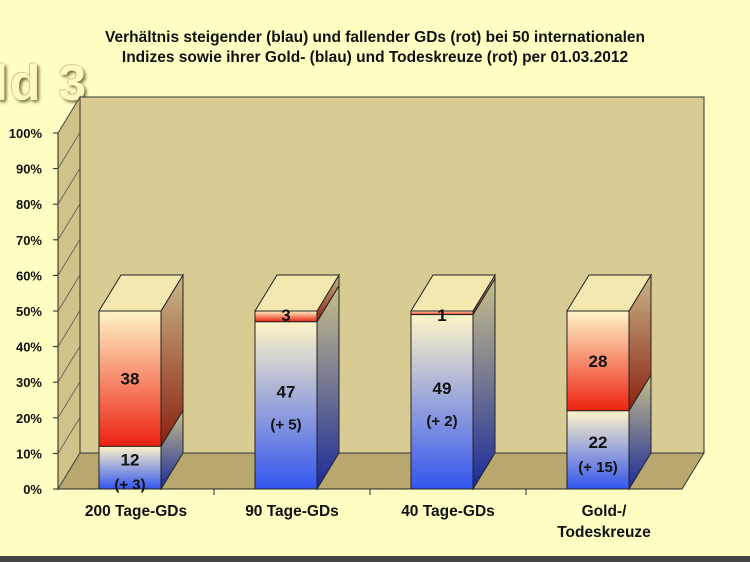  Describe the element at coordinates (29, 347) in the screenshot. I see `y-tick-label: 40%` at that location.